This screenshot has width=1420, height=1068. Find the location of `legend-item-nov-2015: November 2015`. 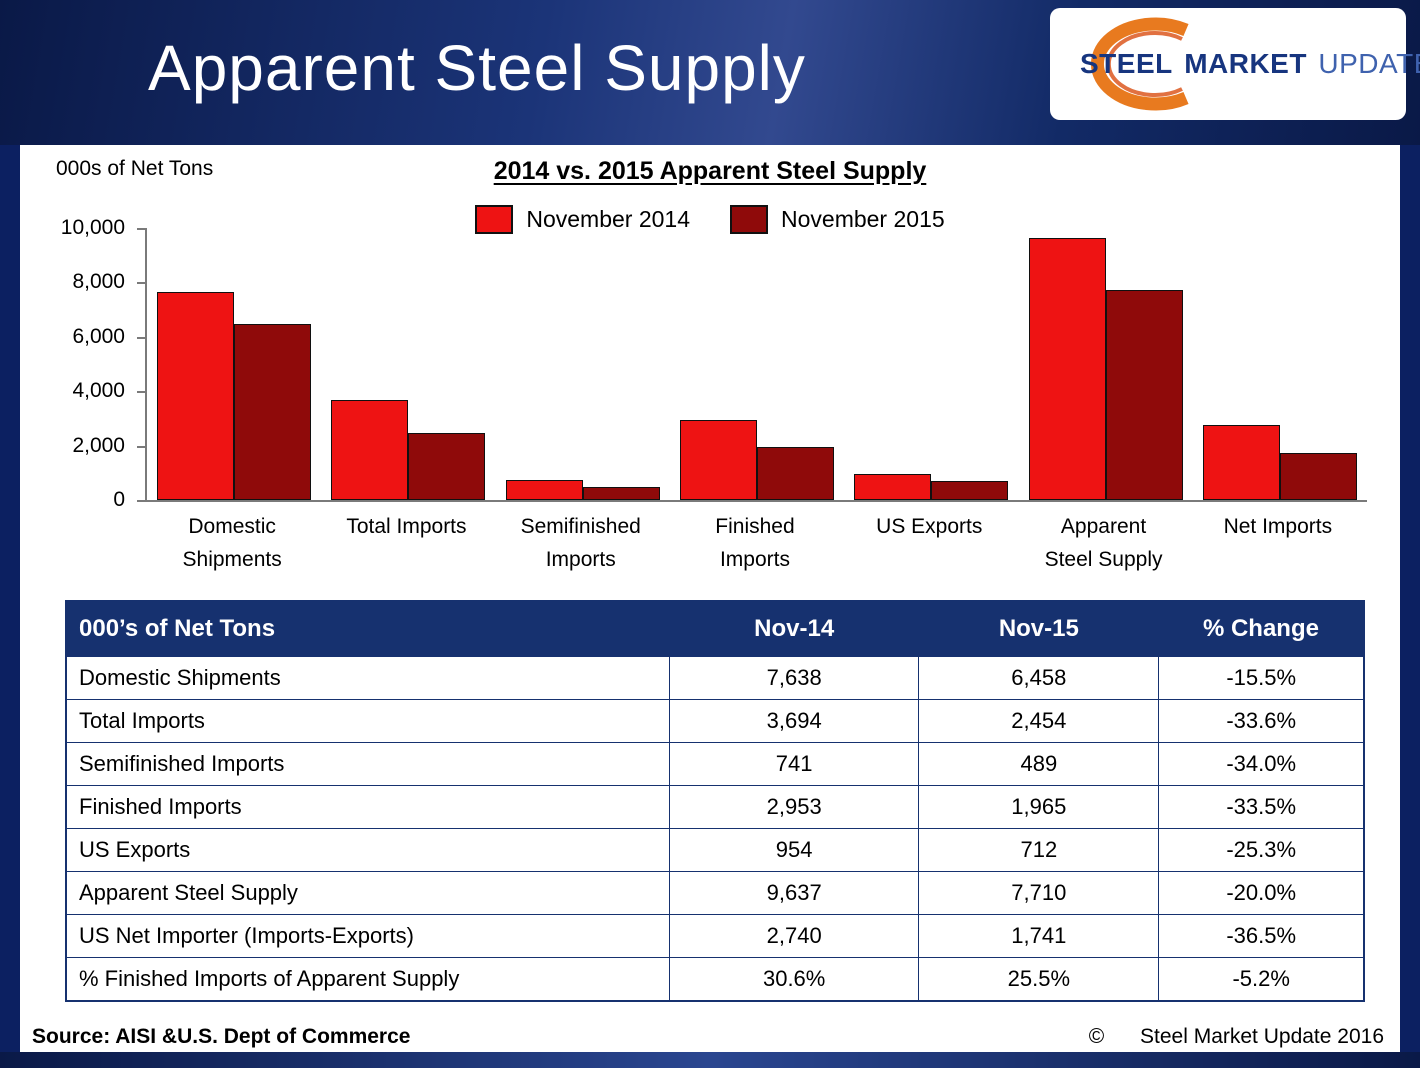

legend-item-nov-2015: November 2015 is located at coordinates (837, 219).